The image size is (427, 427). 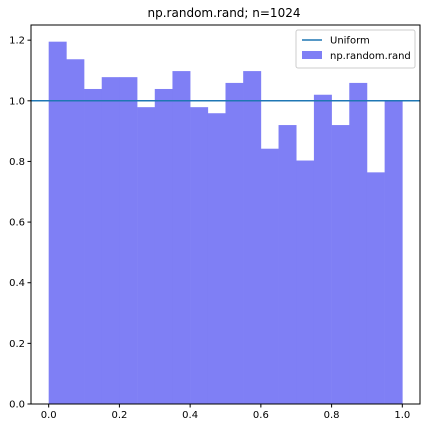 I want to click on y-tick-label: 0.2, so click(x=17, y=344).